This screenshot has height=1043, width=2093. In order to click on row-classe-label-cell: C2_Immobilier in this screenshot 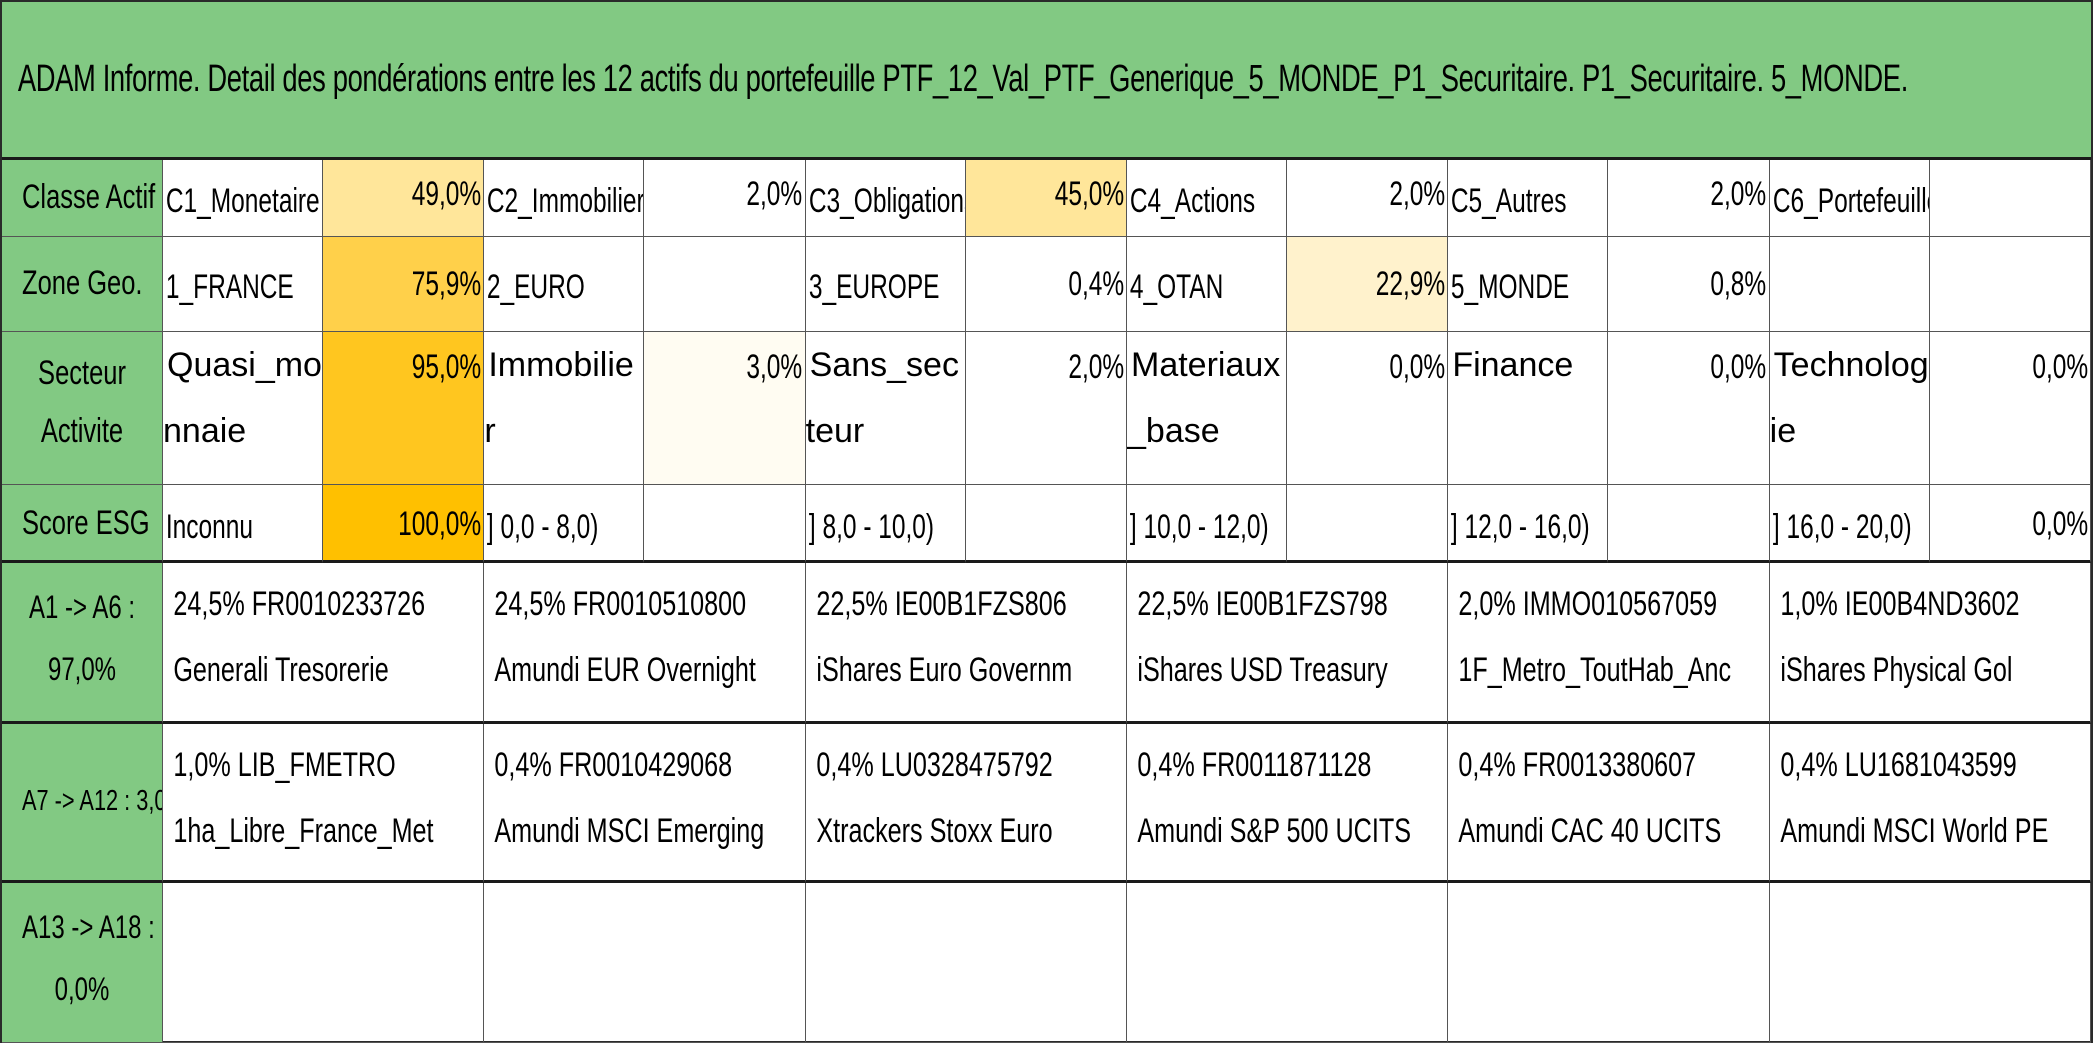, I will do `click(564, 198)`.